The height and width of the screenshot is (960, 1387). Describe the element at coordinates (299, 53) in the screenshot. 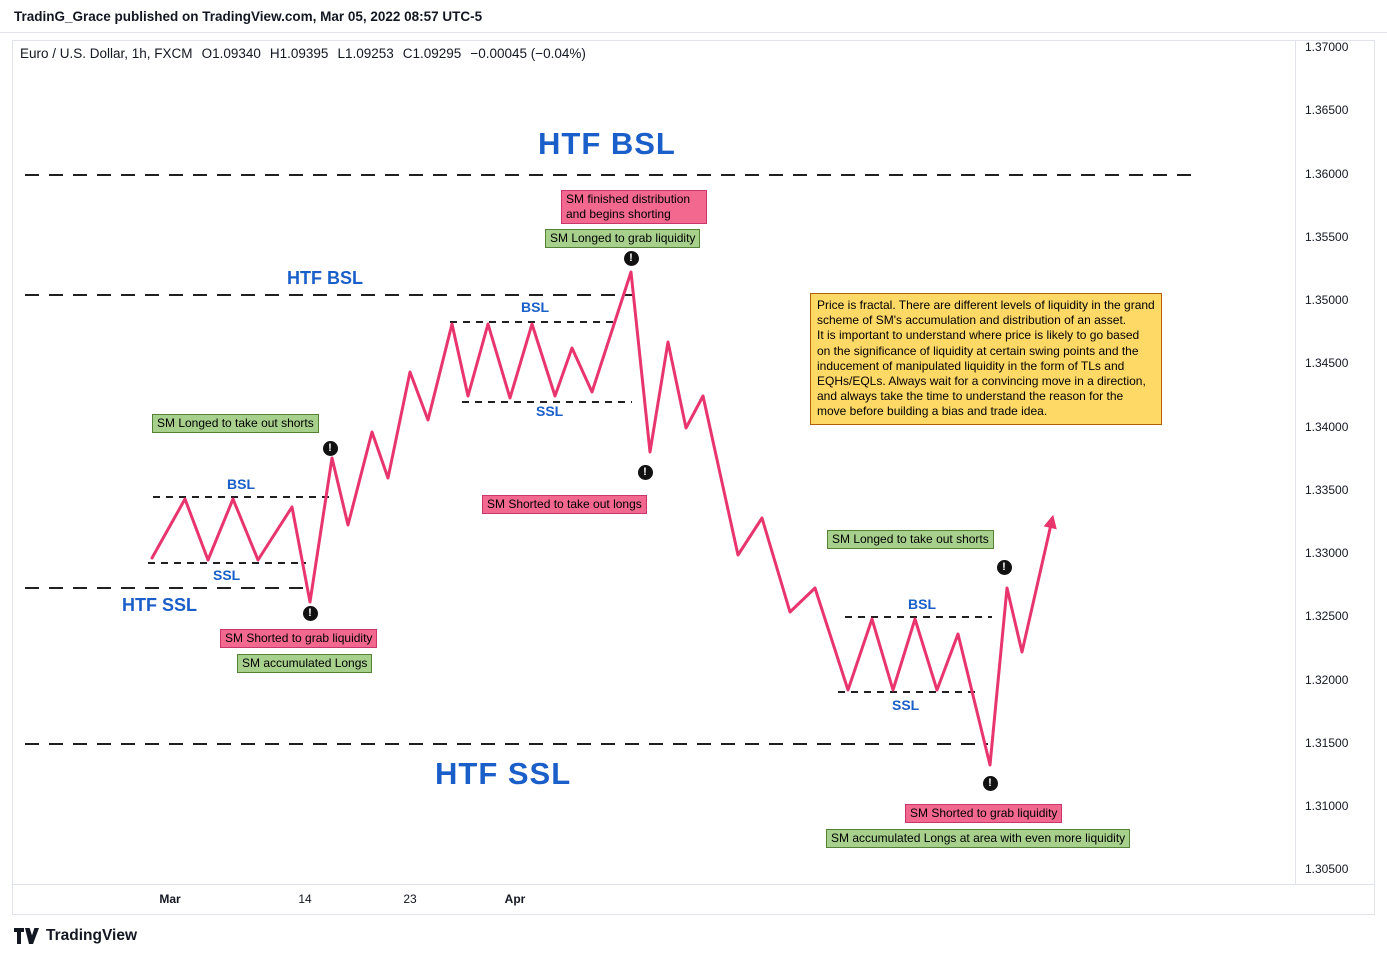

I see `ohlc-high: H1.09395` at that location.